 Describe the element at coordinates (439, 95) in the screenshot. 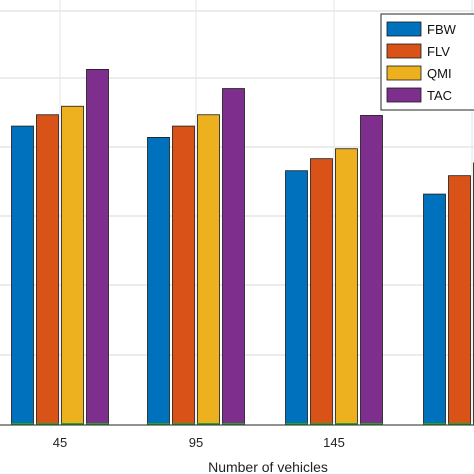

I see `legend-label-tac: TAC` at that location.